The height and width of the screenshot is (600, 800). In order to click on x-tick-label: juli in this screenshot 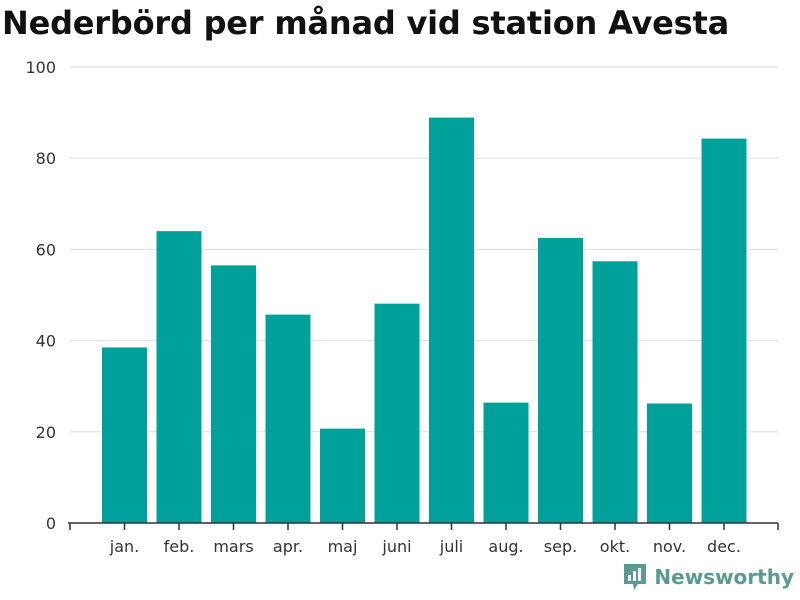, I will do `click(451, 546)`.